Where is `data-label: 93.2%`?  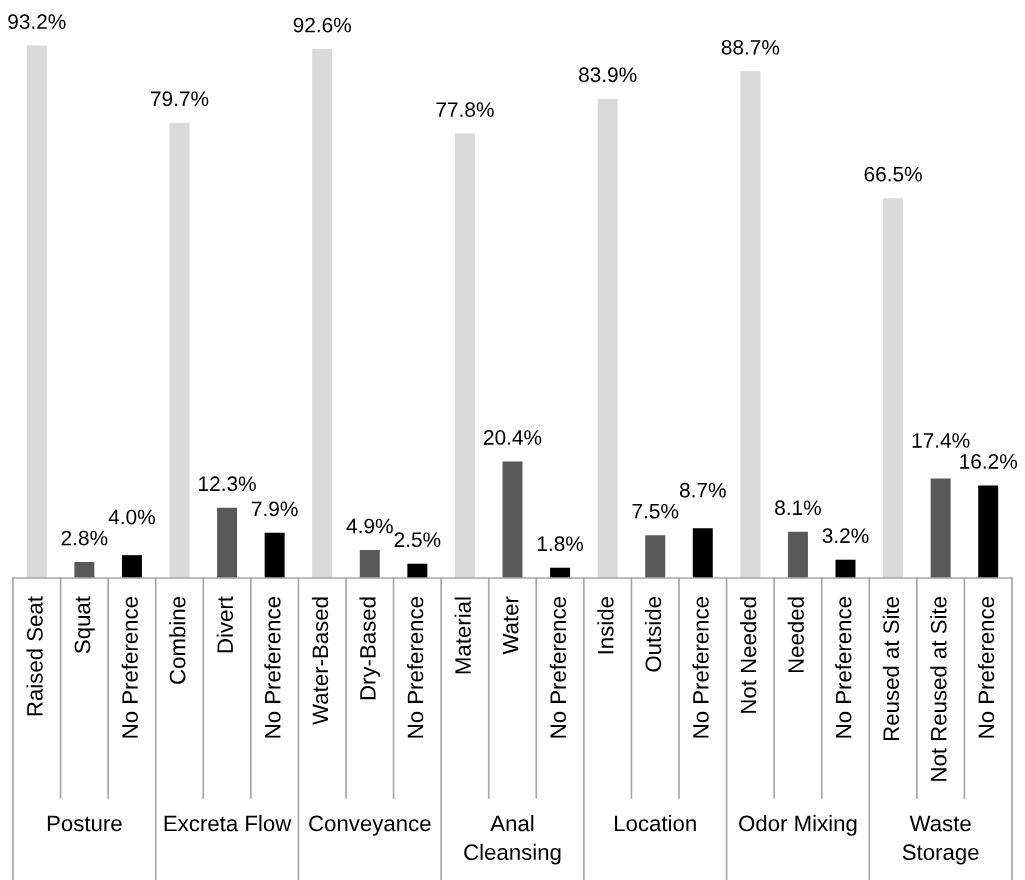 data-label: 93.2% is located at coordinates (37, 21).